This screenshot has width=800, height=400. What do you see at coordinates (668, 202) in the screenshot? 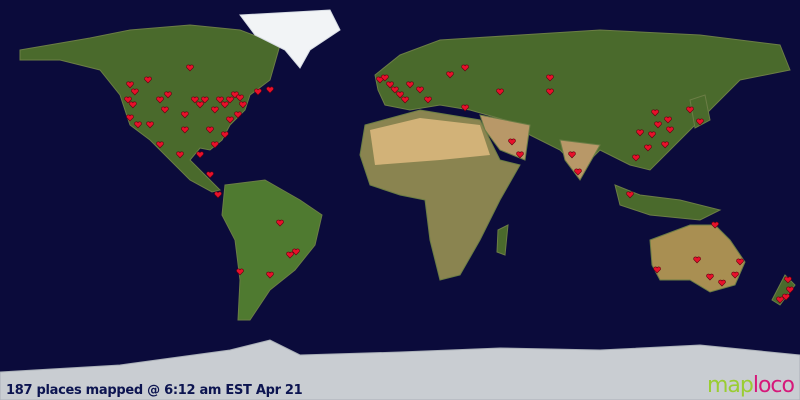
I see `southeast-asia` at bounding box center [668, 202].